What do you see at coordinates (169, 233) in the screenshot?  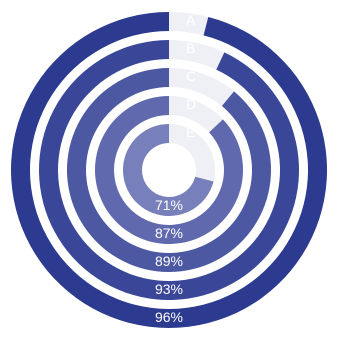 I see `ring-value-label-d: 87%` at bounding box center [169, 233].